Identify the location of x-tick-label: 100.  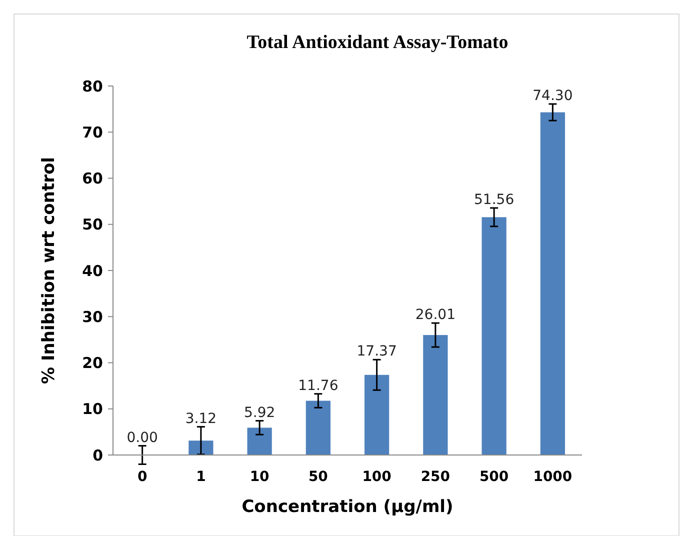
(377, 477).